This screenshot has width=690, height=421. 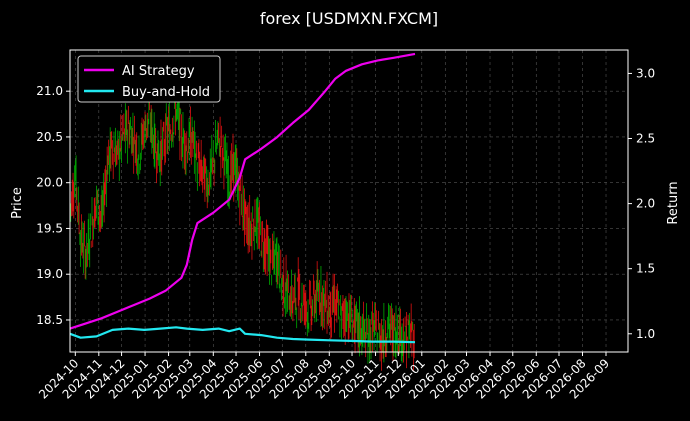 I want to click on y-right-axis-label: Return, so click(x=673, y=202).